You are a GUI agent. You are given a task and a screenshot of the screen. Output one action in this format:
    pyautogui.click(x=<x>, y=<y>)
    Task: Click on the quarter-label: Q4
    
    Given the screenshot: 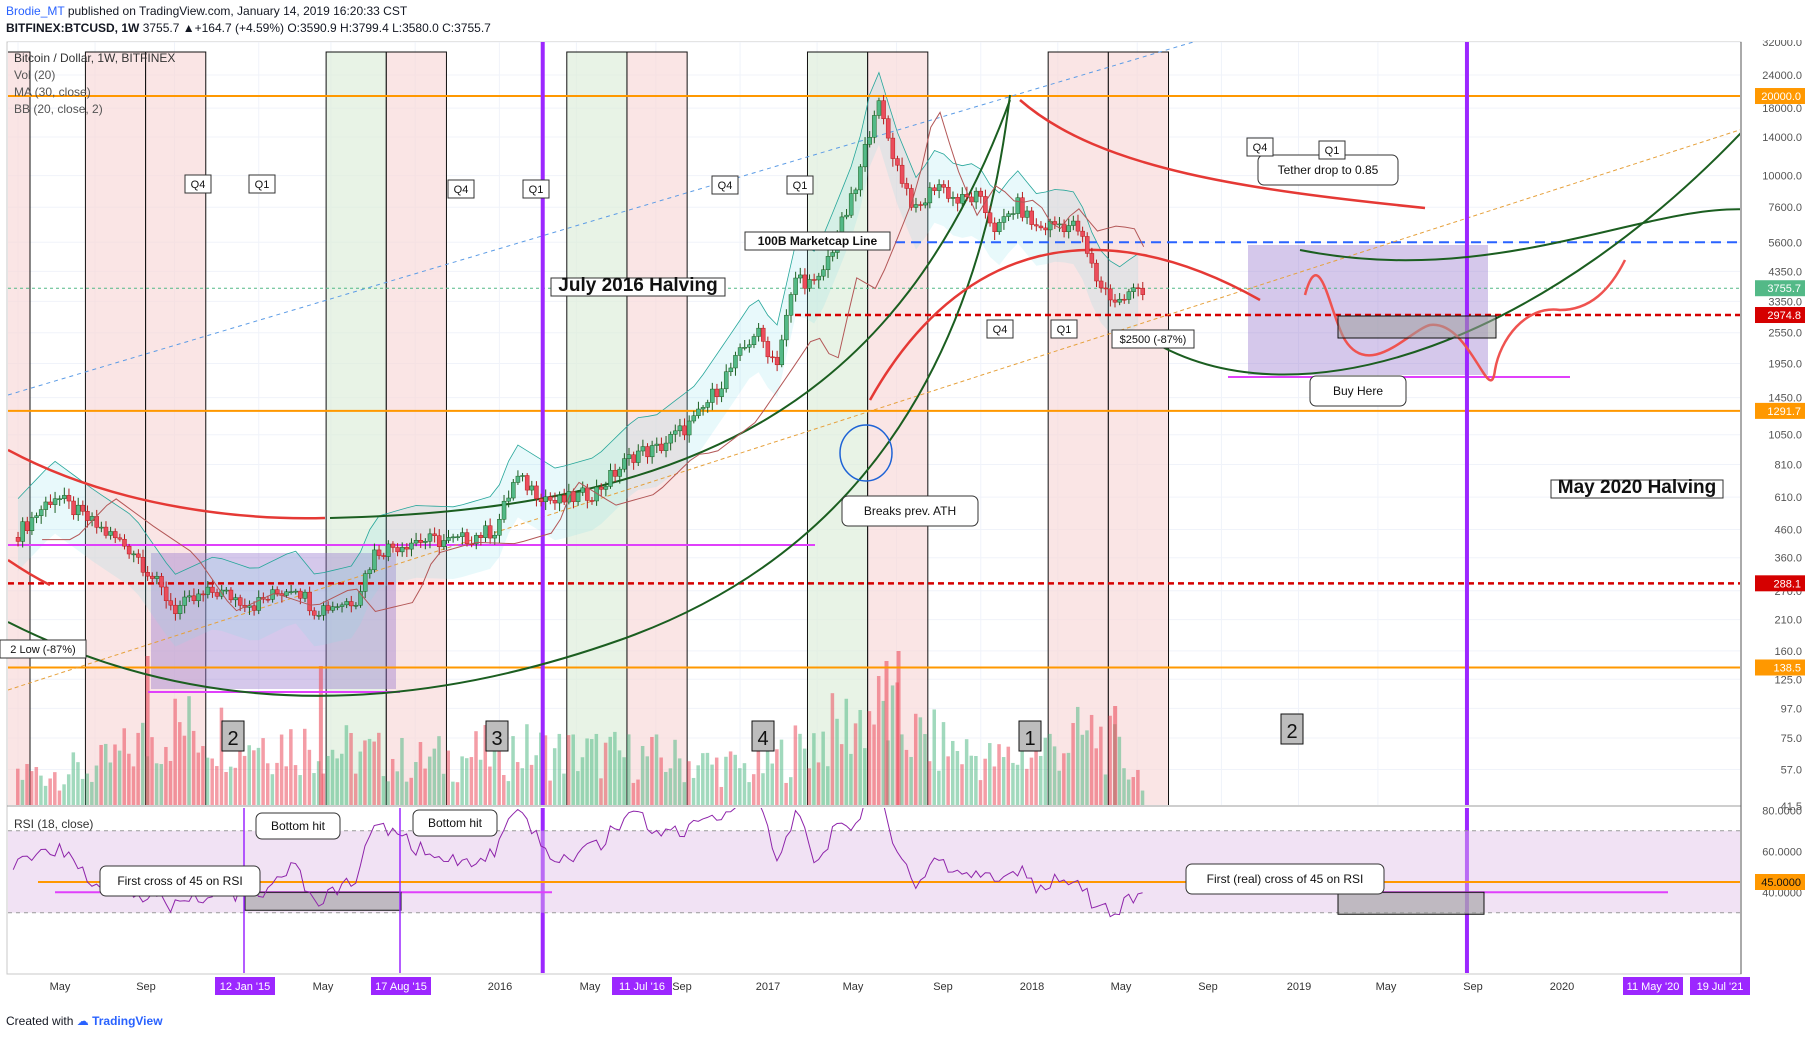 What is the action you would take?
    pyautogui.click(x=725, y=186)
    